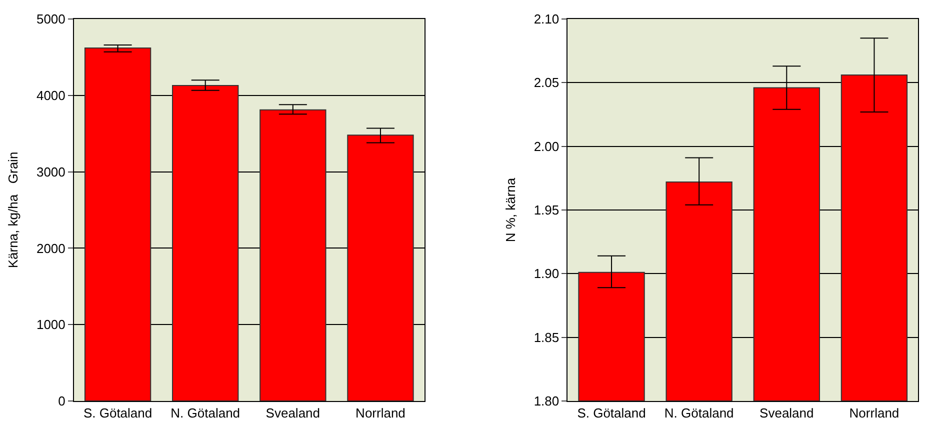 This screenshot has height=436, width=931. I want to click on y-tick-label: 1.85, so click(547, 337).